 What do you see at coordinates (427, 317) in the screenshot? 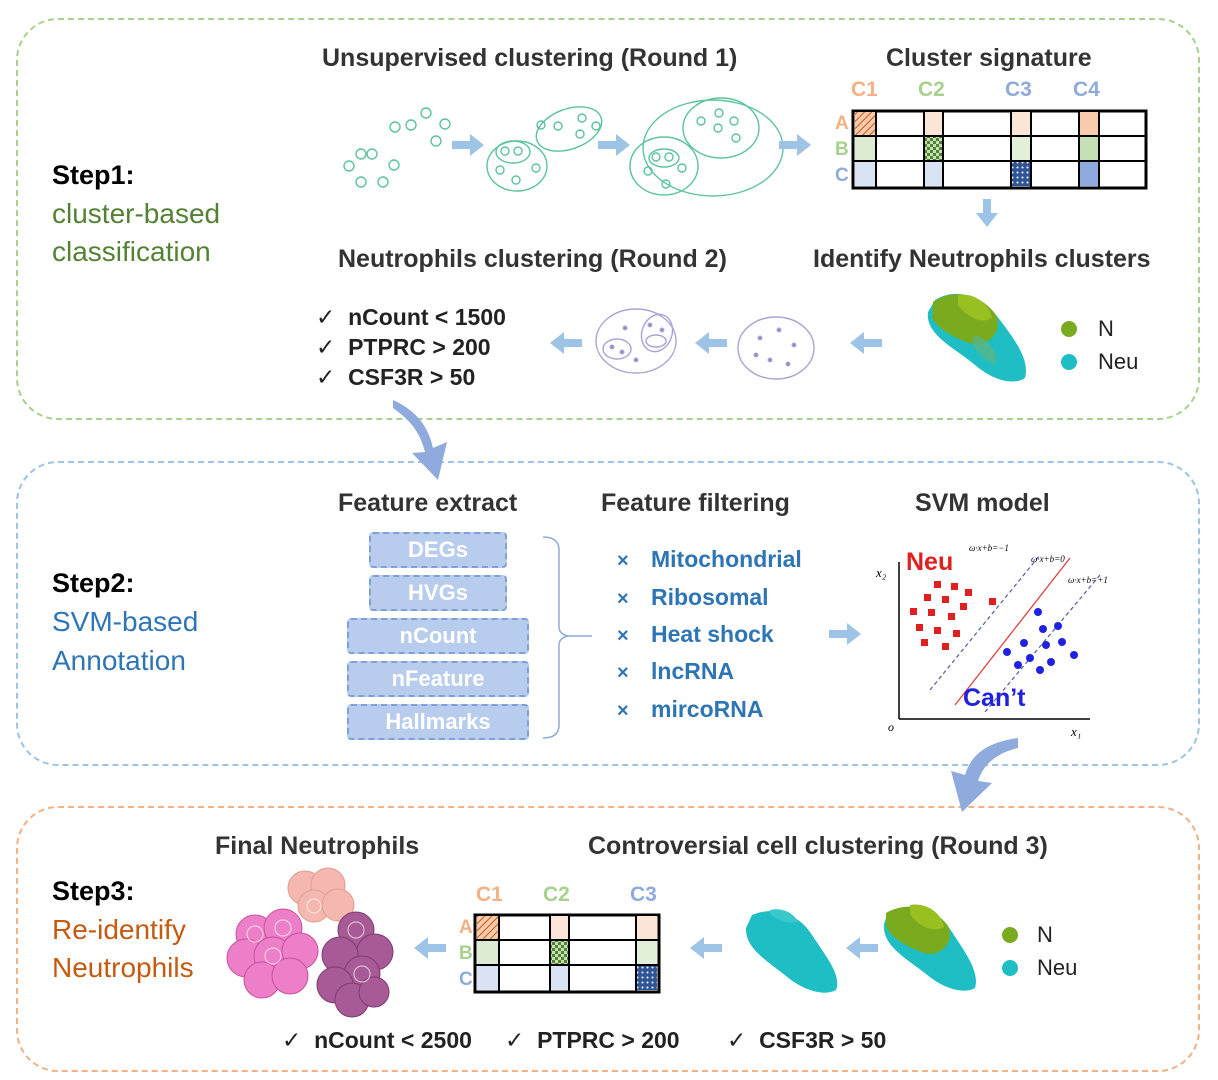
I see `criterion-text: nCount < 1500` at bounding box center [427, 317].